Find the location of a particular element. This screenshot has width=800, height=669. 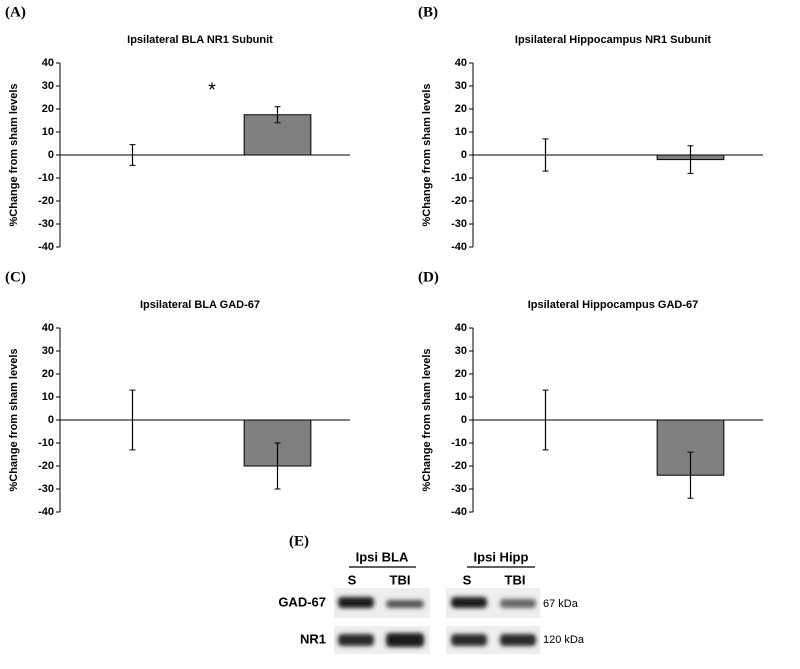

blot-bands is located at coordinates (437, 622).